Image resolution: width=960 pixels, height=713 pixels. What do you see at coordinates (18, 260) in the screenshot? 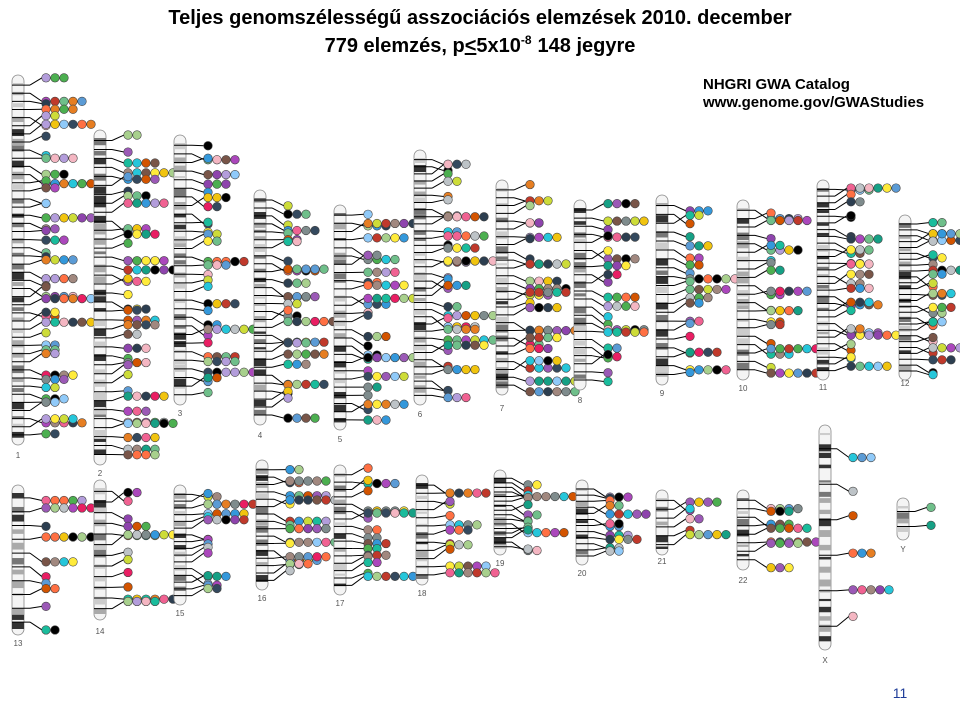
I see `chromosome` at bounding box center [18, 260].